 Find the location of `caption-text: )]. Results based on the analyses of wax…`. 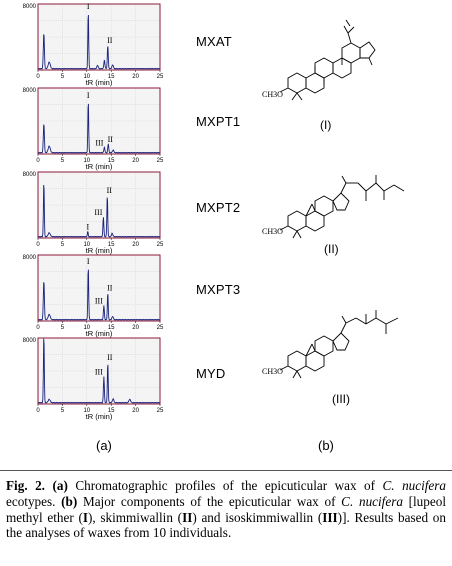

caption-text: )]. Results based on the analyses of wax… is located at coordinates (226, 525).